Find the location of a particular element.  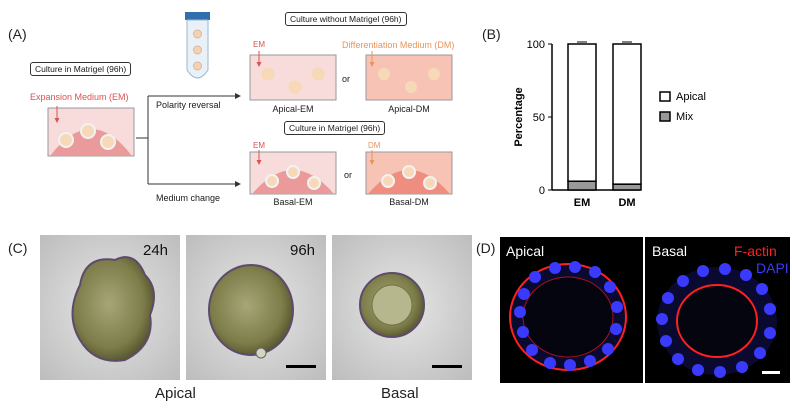

legend-label-mix: Mix is located at coordinates (685, 117).